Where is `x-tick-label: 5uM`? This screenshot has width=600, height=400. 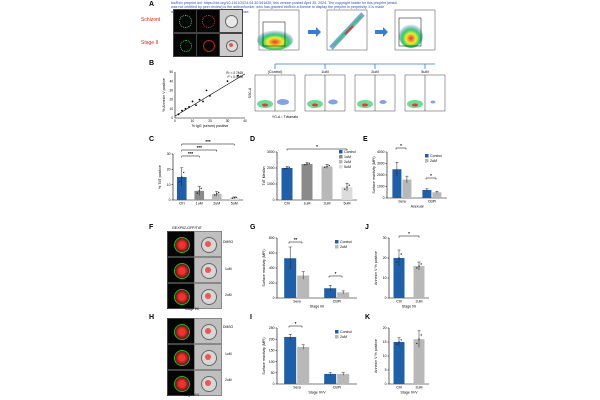
x-tick-label: 5uM is located at coordinates (347, 204).